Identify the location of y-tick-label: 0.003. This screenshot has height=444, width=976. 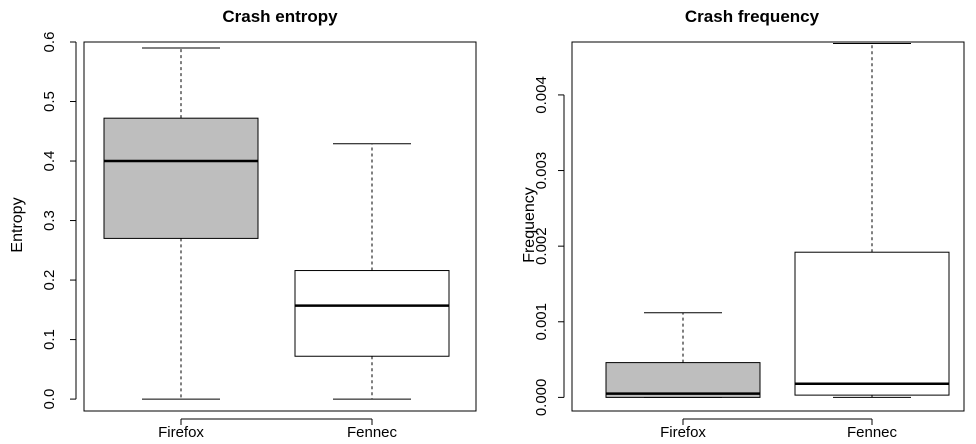
(541, 171).